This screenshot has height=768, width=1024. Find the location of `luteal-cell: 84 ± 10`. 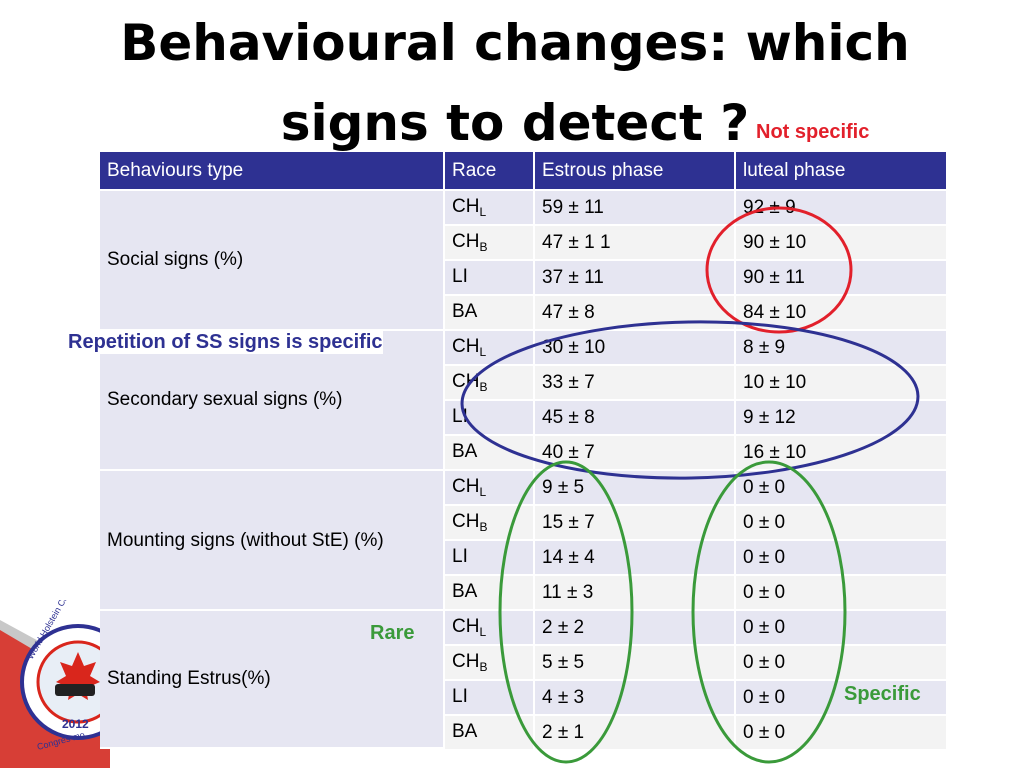

luteal-cell: 84 ± 10 is located at coordinates (842, 313).